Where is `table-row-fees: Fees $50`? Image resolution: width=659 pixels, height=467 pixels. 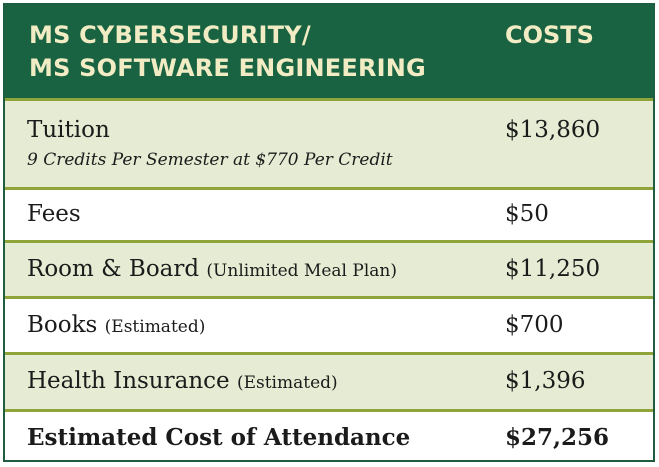 table-row-fees: Fees $50 is located at coordinates (329, 216).